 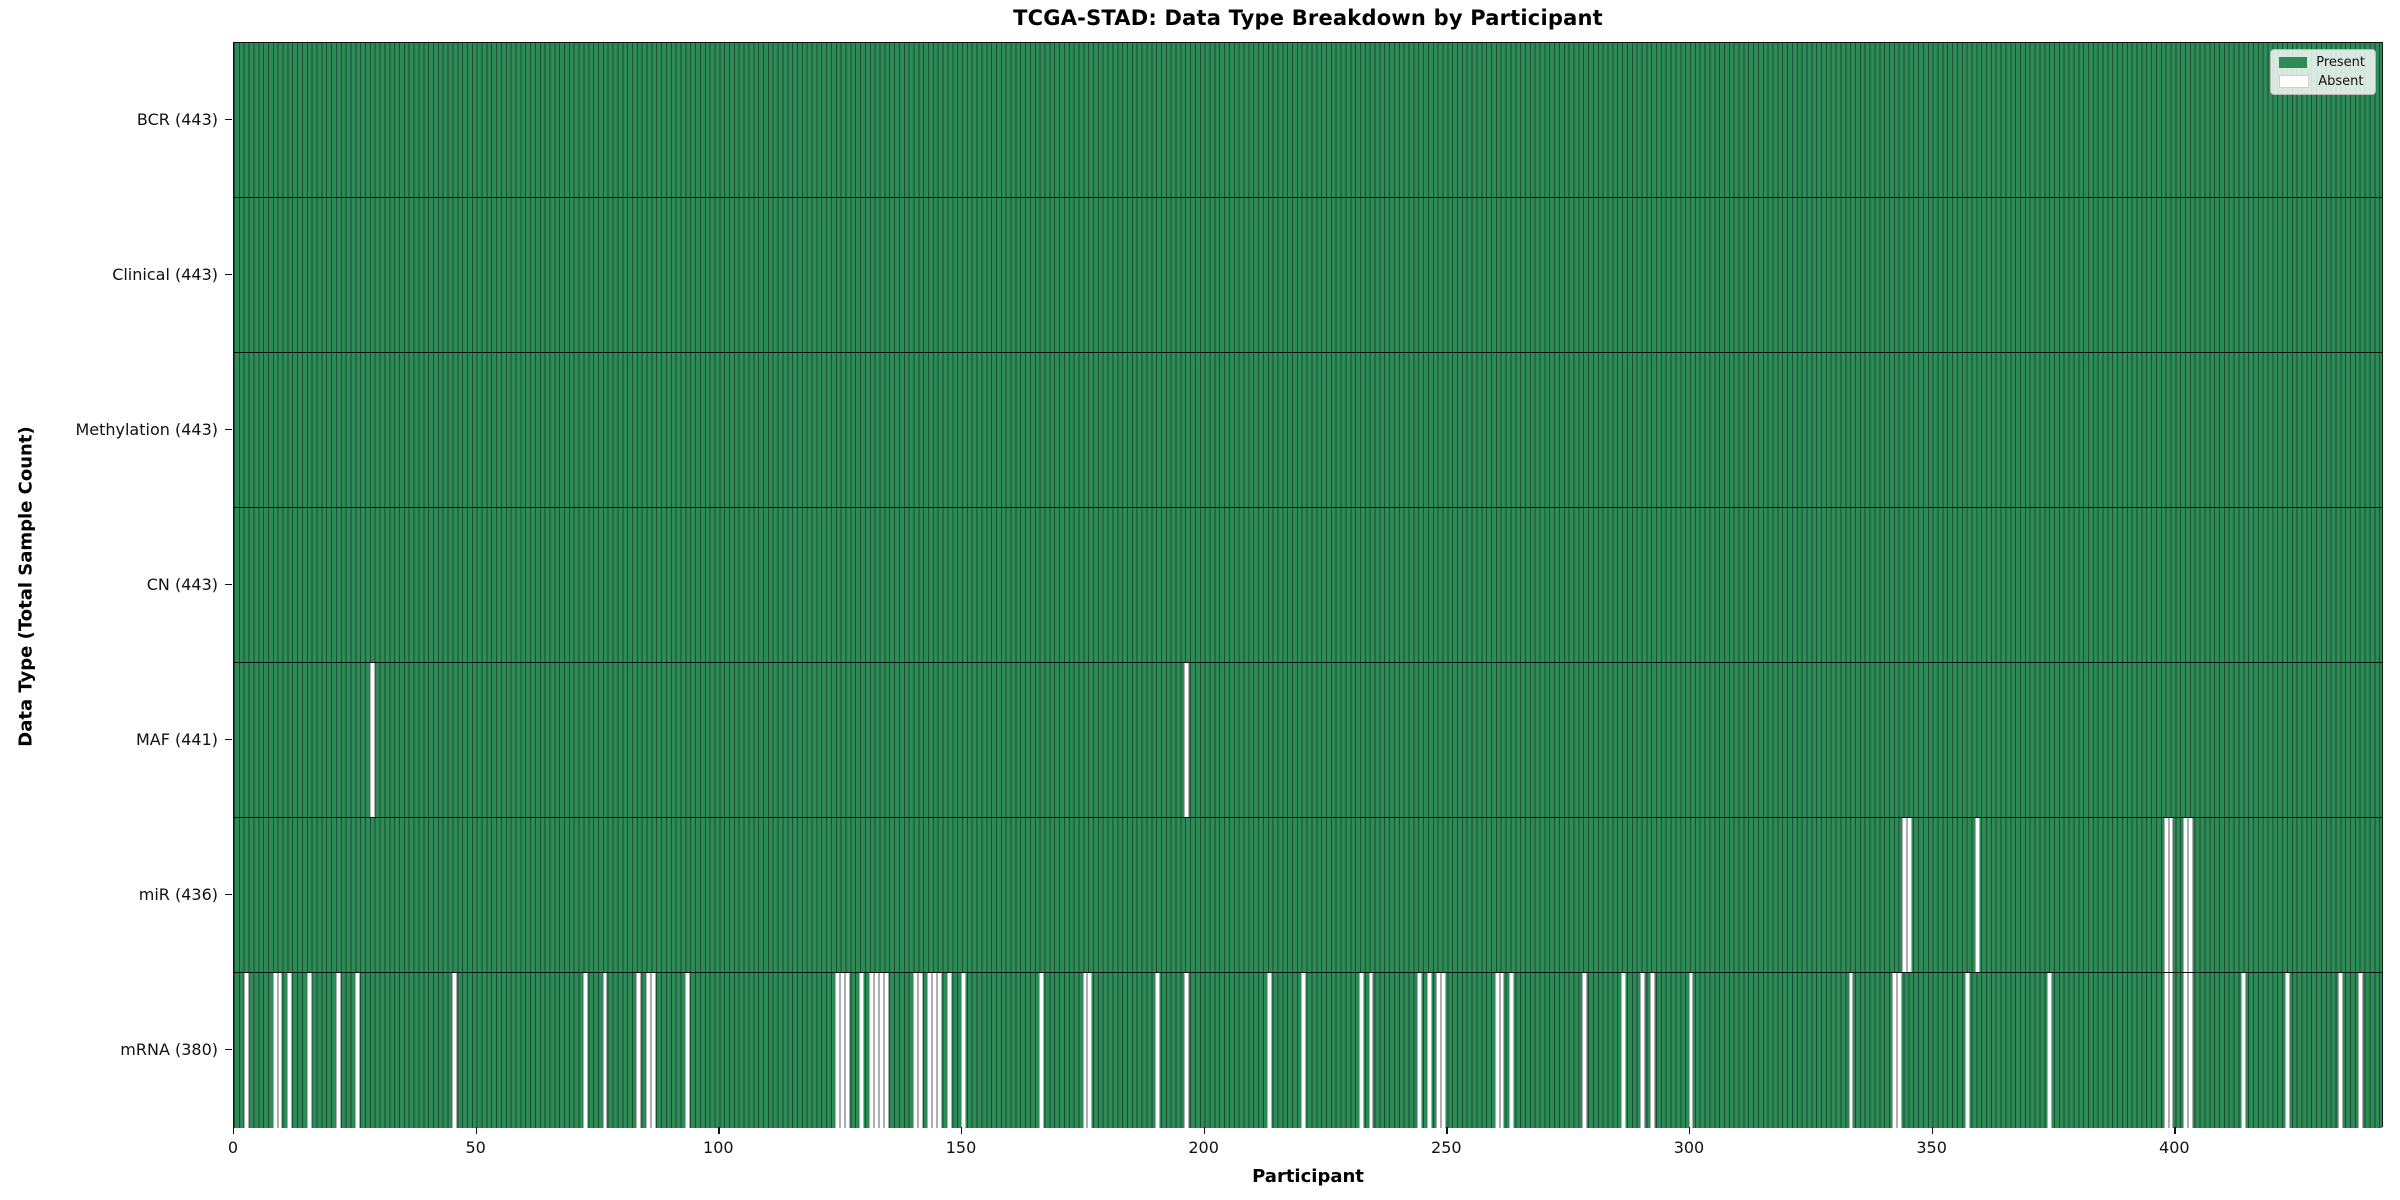 I want to click on data-row-BCR, so click(x=1308, y=120).